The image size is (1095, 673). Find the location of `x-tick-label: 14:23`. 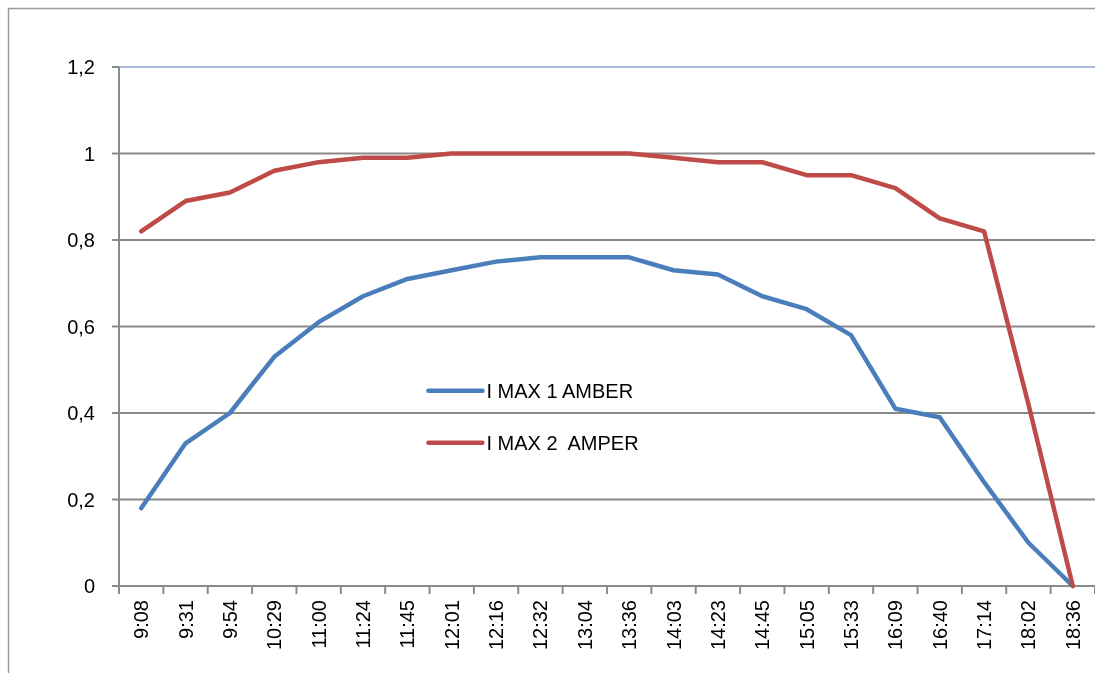

x-tick-label: 14:23 is located at coordinates (717, 625).